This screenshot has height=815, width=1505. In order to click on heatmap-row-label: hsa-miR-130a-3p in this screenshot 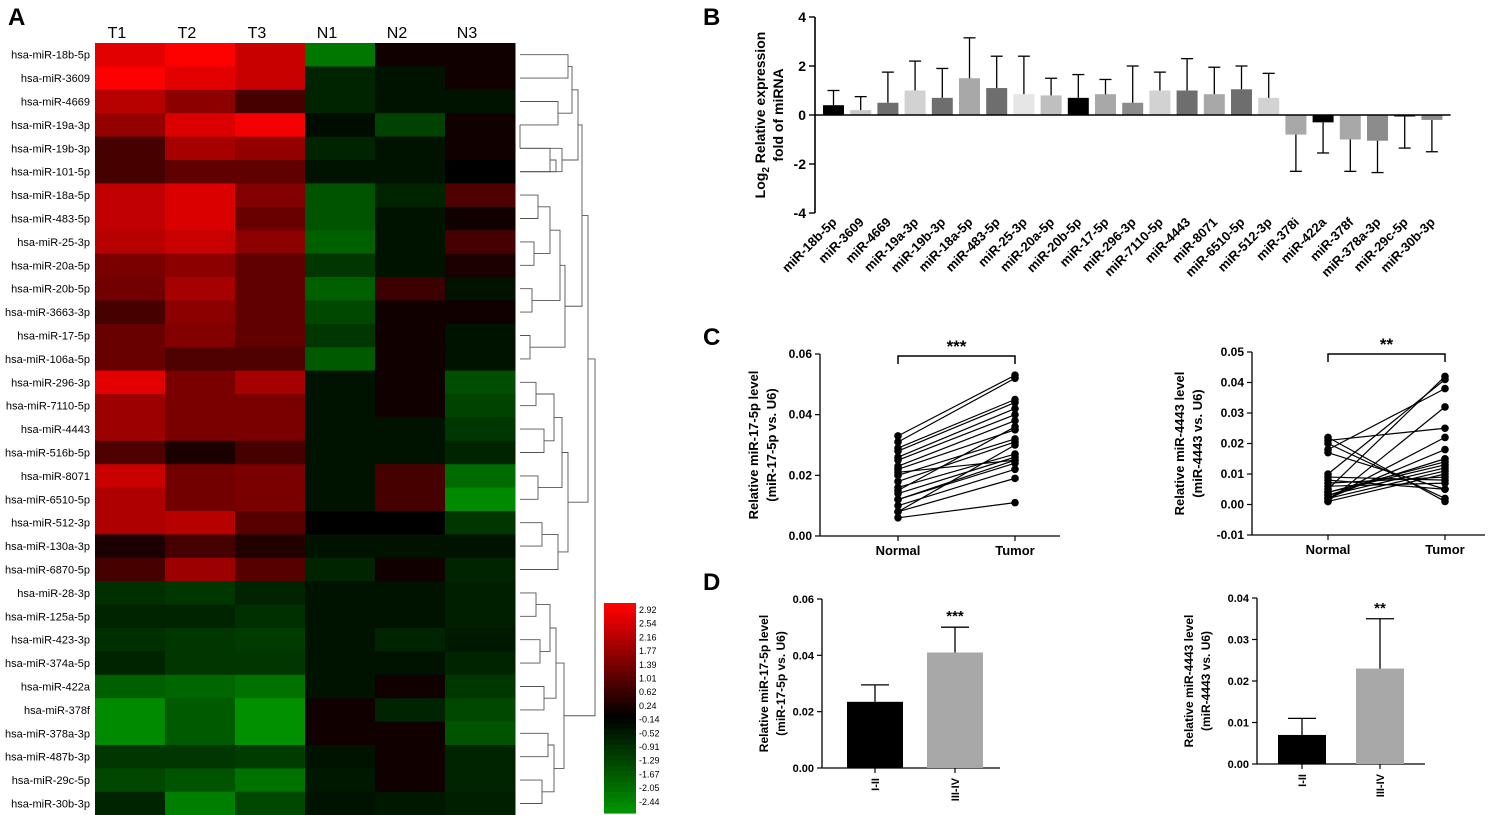, I will do `click(47, 547)`.